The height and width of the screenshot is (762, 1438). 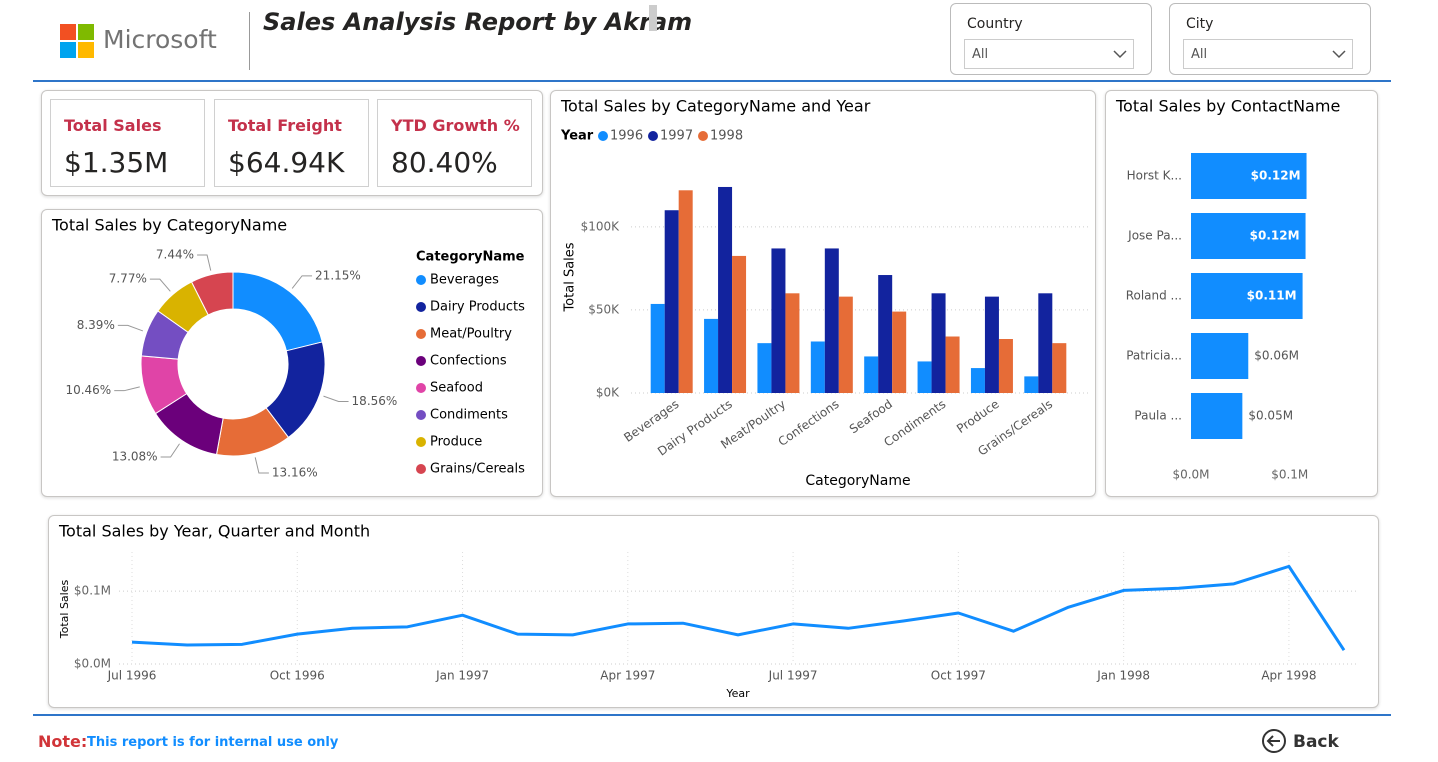 What do you see at coordinates (454, 143) in the screenshot?
I see `kpi: YTD Growth % 80.40%` at bounding box center [454, 143].